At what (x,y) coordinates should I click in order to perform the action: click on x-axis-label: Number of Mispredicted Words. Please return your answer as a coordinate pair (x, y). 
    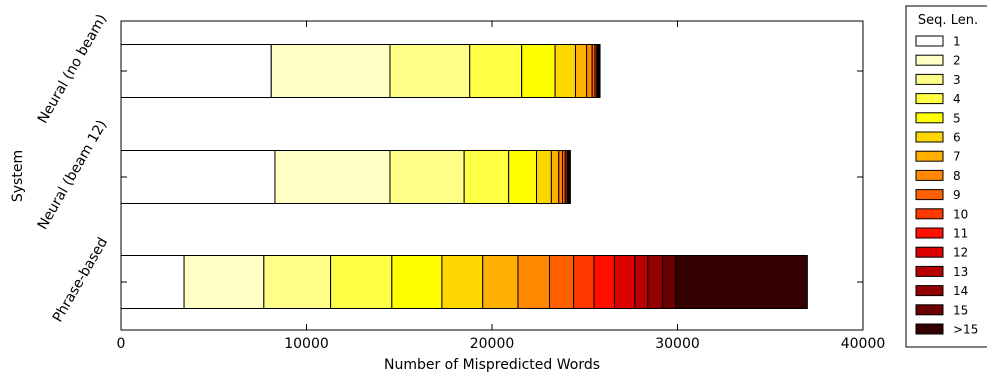
    Looking at the image, I should click on (492, 365).